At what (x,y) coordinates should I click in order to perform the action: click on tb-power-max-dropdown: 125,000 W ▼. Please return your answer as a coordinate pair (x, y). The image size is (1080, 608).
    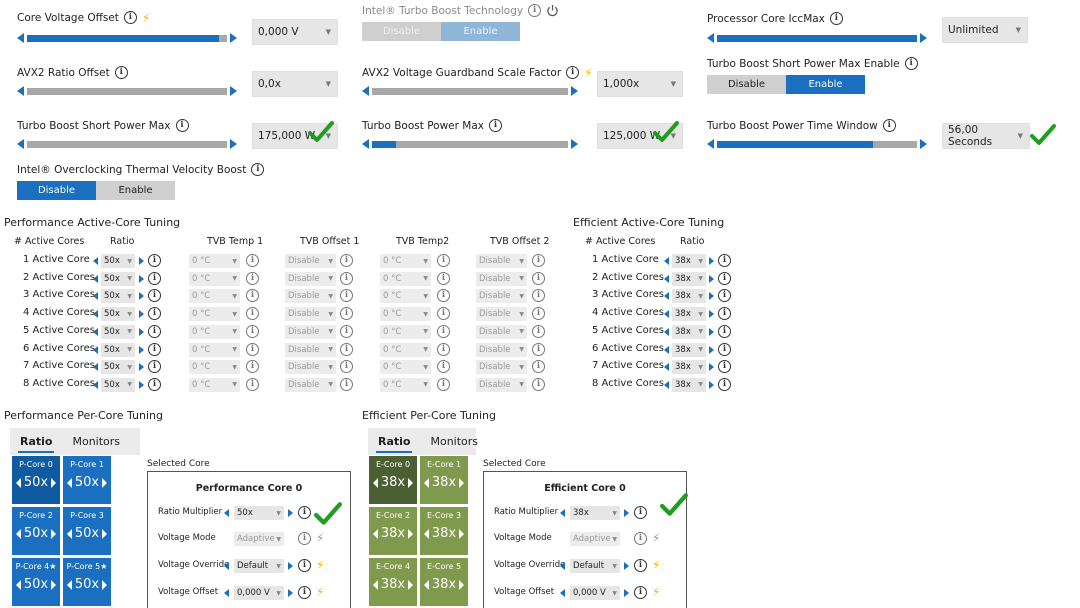
    Looking at the image, I should click on (640, 136).